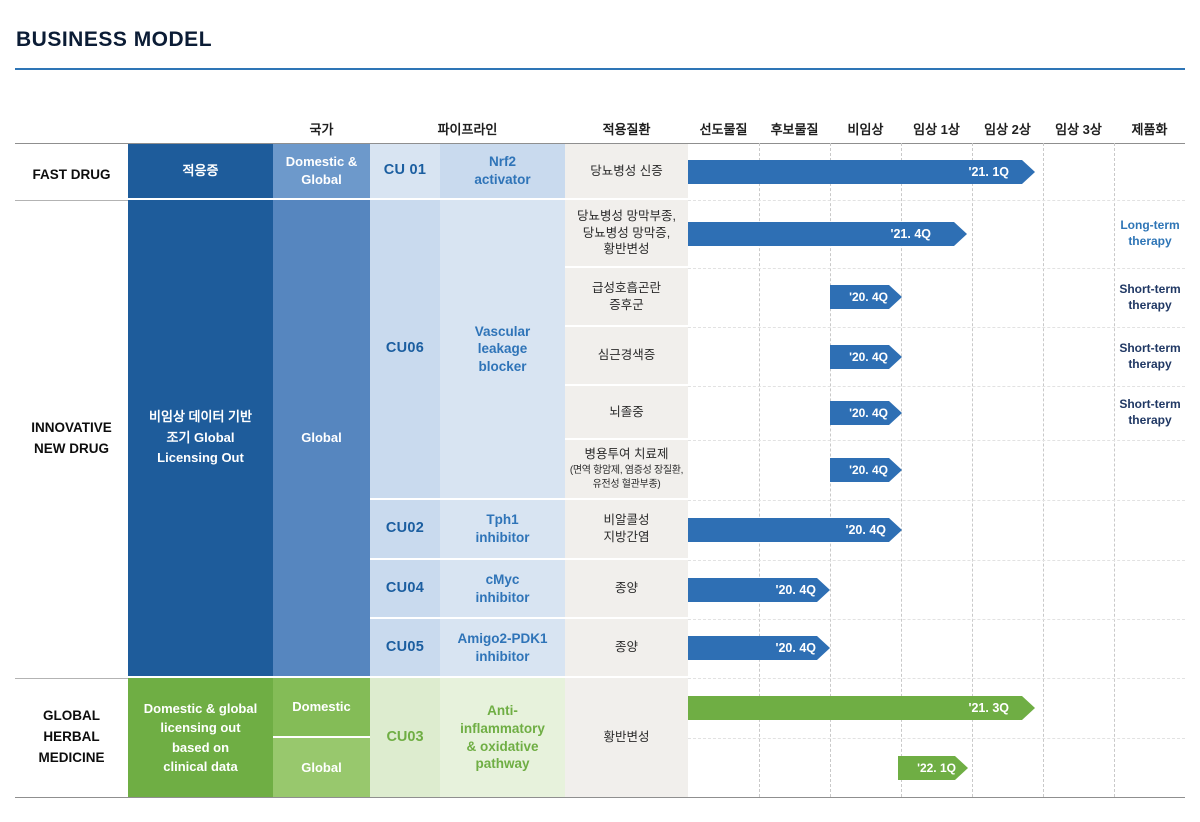  Describe the element at coordinates (467, 129) in the screenshot. I see `header-pipeline: 파이프라인` at that location.